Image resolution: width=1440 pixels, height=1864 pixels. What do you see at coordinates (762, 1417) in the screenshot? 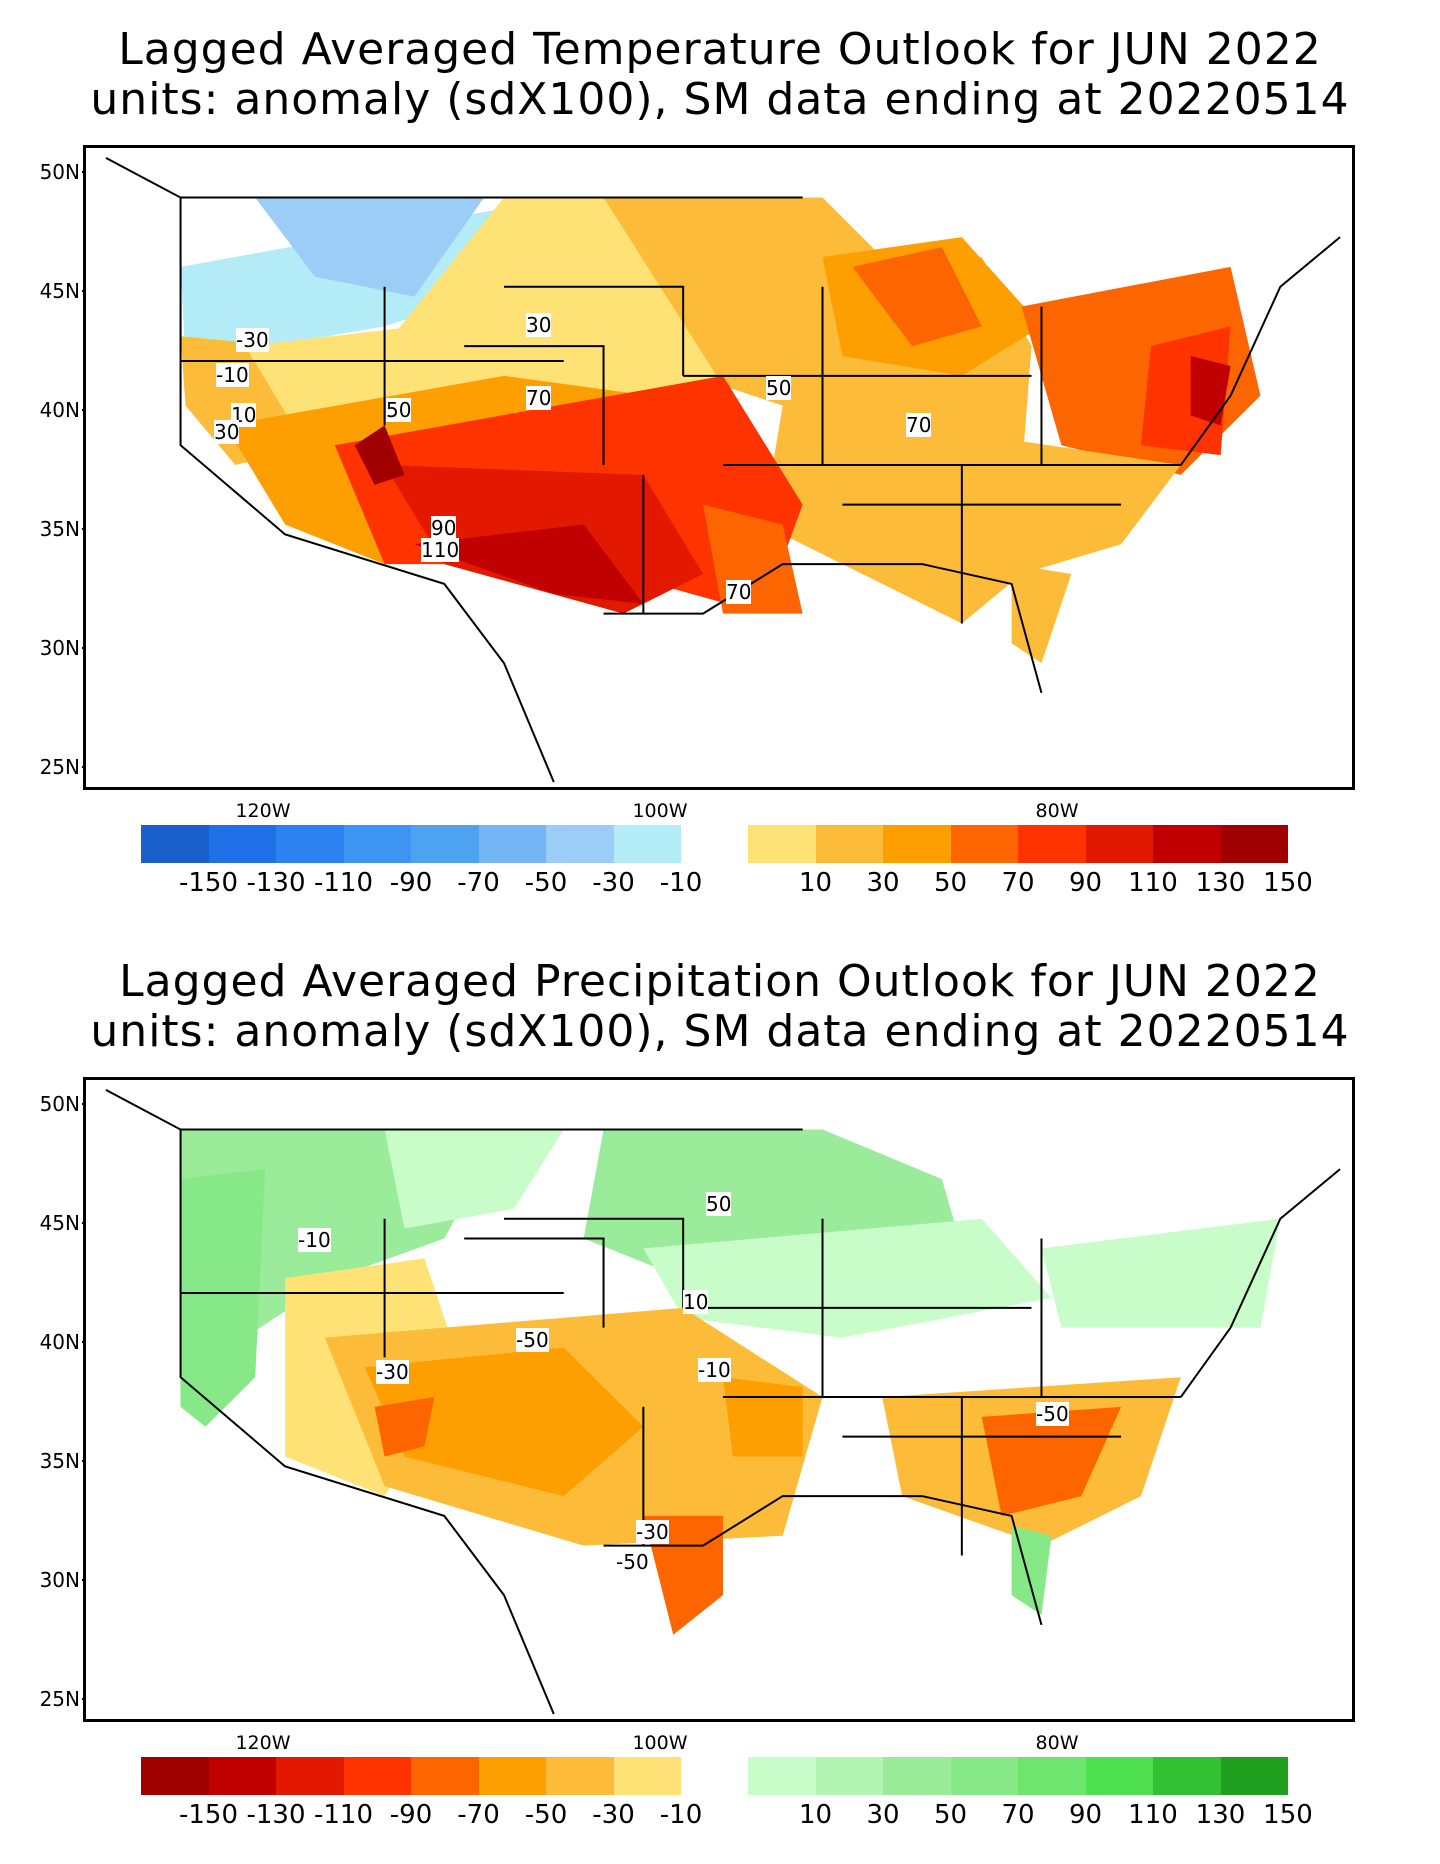
I see `region-oklahoma-dry` at bounding box center [762, 1417].